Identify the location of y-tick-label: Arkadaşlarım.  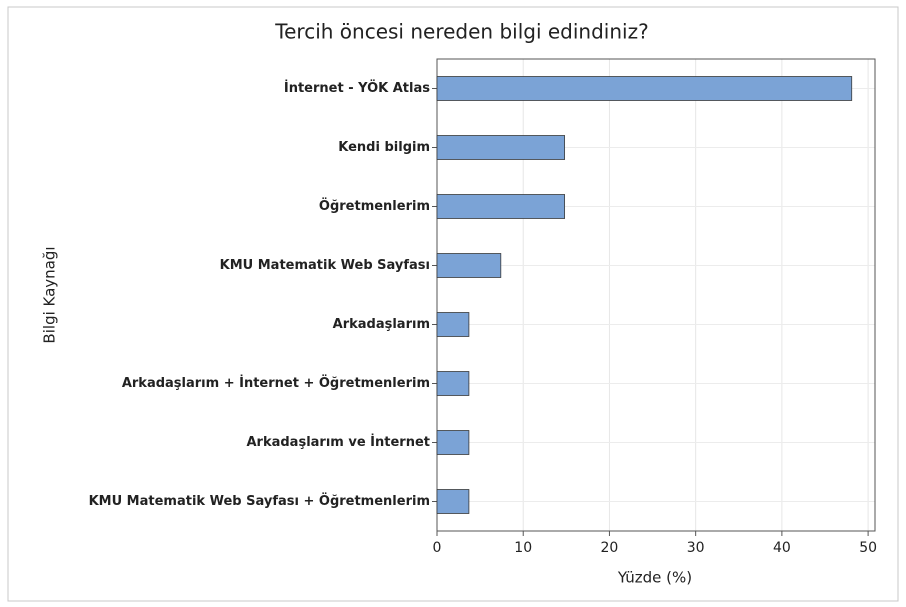
(381, 324).